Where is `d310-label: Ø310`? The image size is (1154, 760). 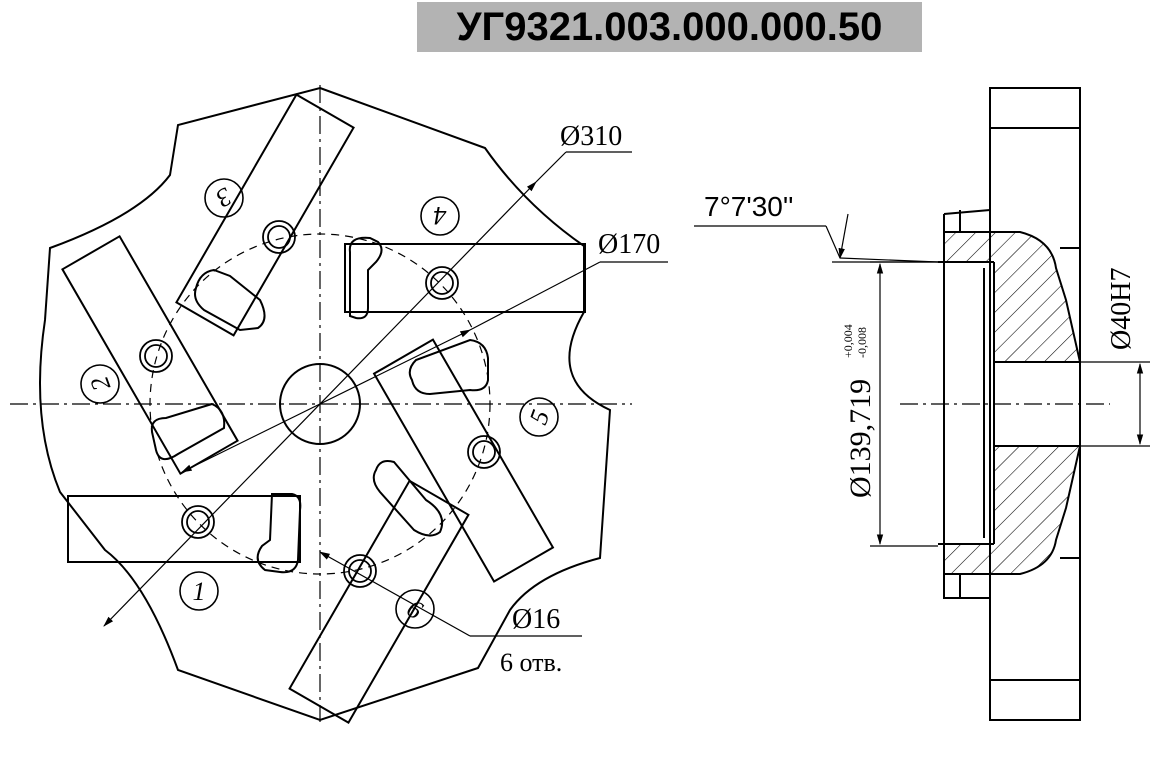
d310-label: Ø310 is located at coordinates (591, 136).